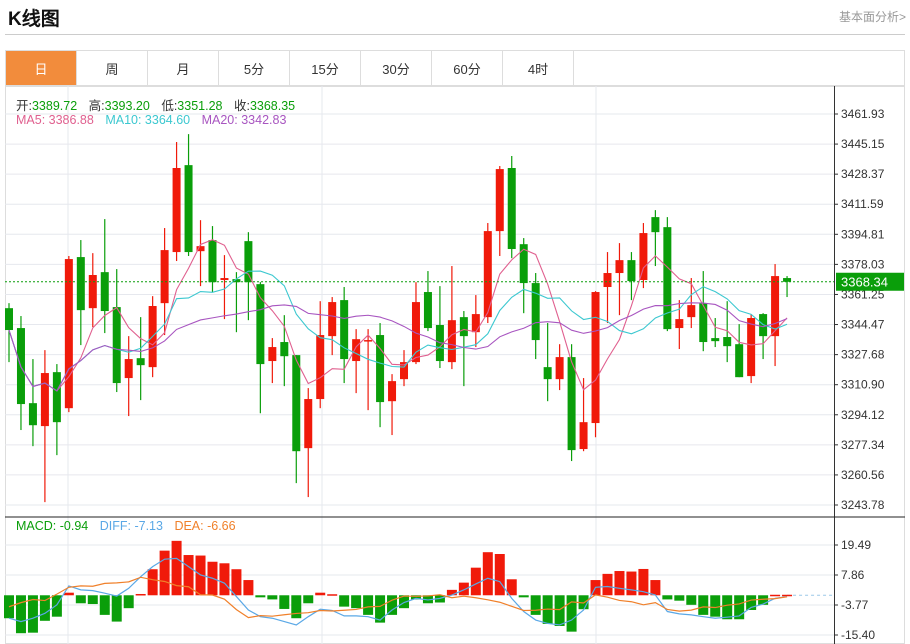  What do you see at coordinates (858, 635) in the screenshot?
I see `macd-tick-label: -15.40` at bounding box center [858, 635].